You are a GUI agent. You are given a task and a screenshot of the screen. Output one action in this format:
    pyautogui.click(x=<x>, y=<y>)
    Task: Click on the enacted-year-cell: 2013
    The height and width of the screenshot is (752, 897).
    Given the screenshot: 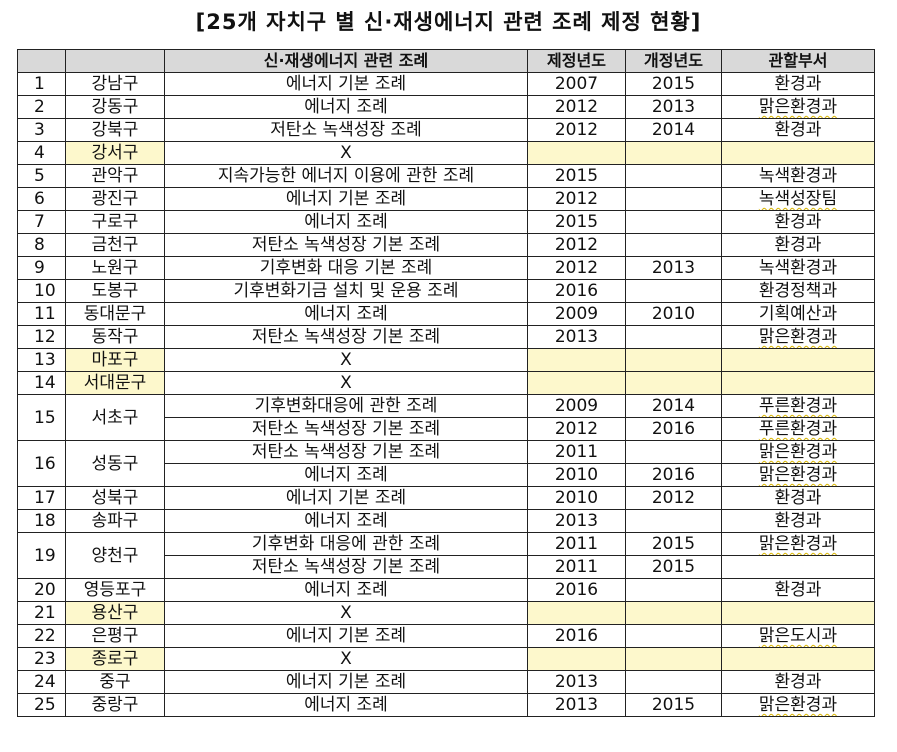 What is the action you would take?
    pyautogui.click(x=576, y=705)
    